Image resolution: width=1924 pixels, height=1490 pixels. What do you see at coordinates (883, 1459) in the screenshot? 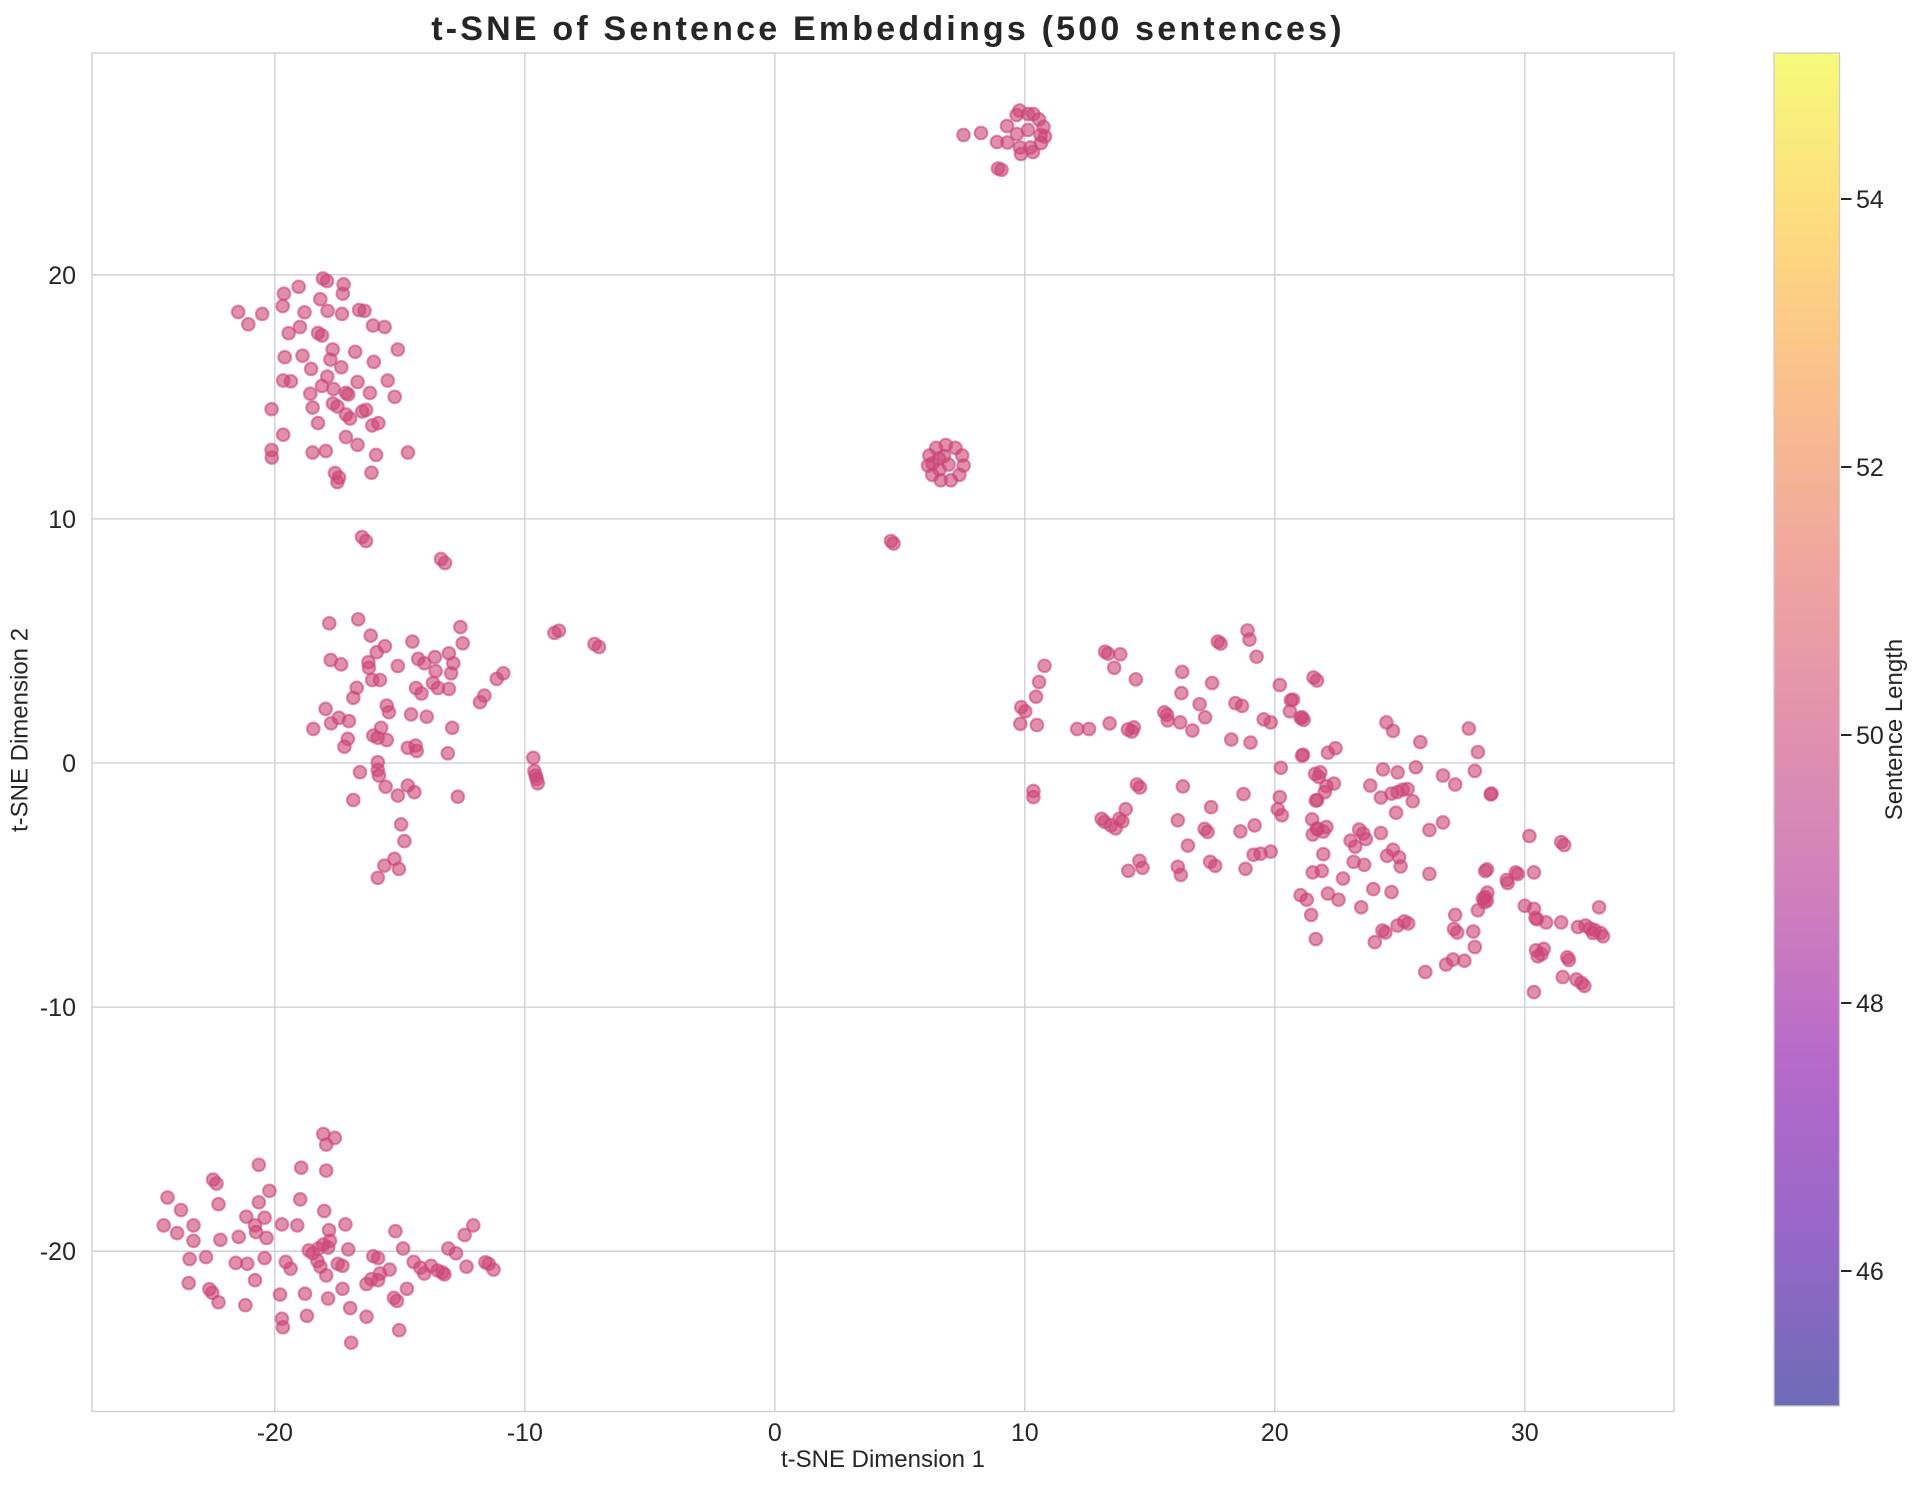
I see `svg-text: t-SNE Dimension 1` at bounding box center [883, 1459].